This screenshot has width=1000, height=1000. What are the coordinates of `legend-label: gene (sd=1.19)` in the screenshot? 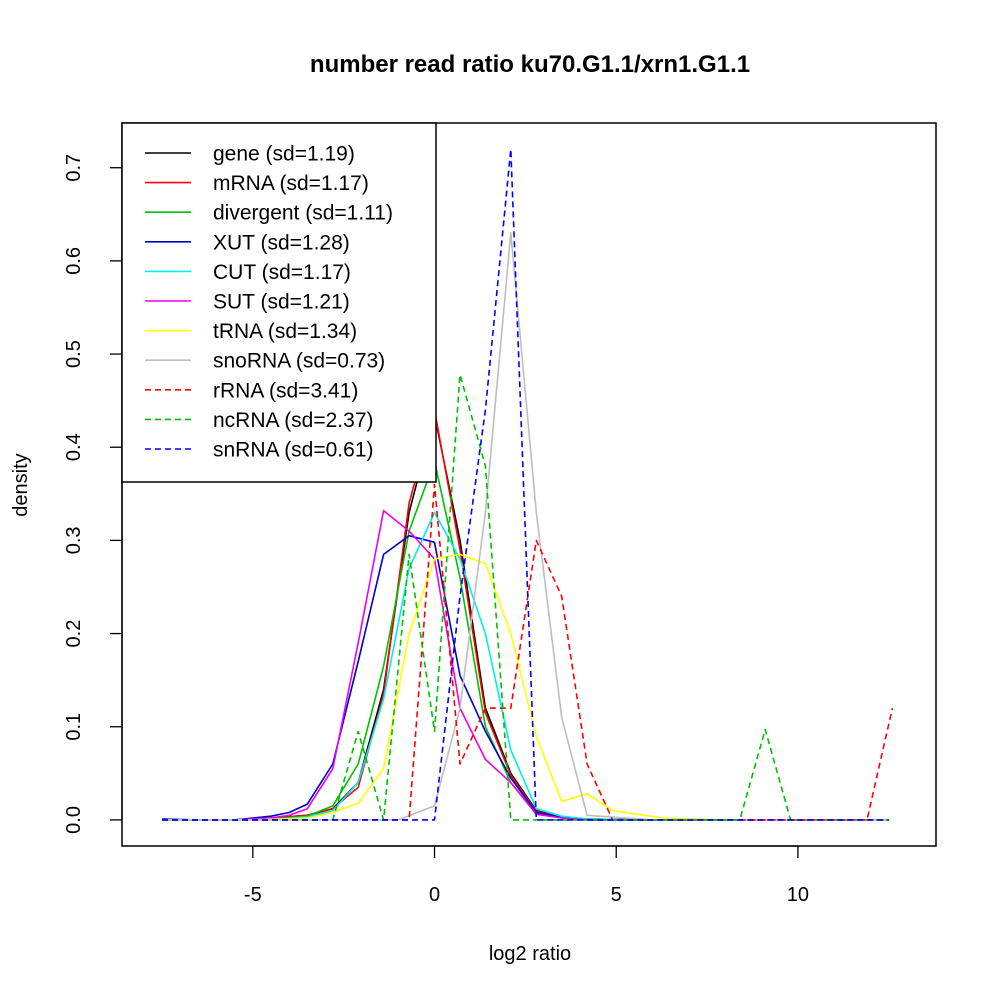 It's located at (284, 154).